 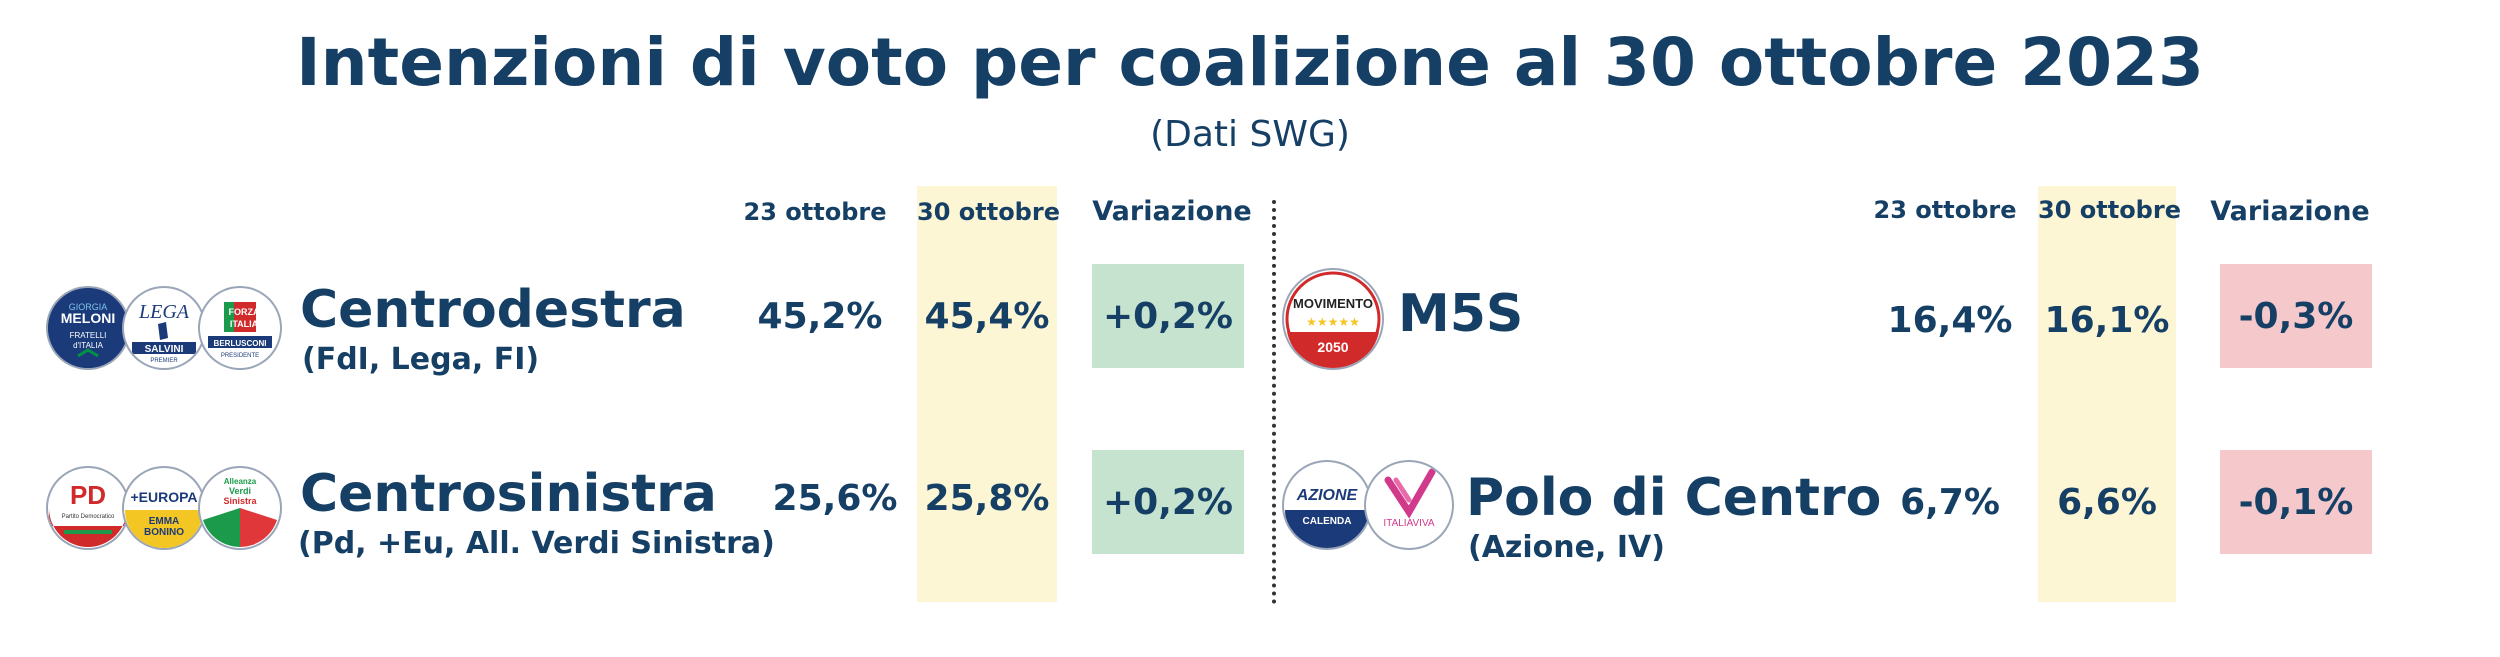 What do you see at coordinates (493, 310) in the screenshot?
I see `row-centrodestra-name: Centrodestra` at bounding box center [493, 310].